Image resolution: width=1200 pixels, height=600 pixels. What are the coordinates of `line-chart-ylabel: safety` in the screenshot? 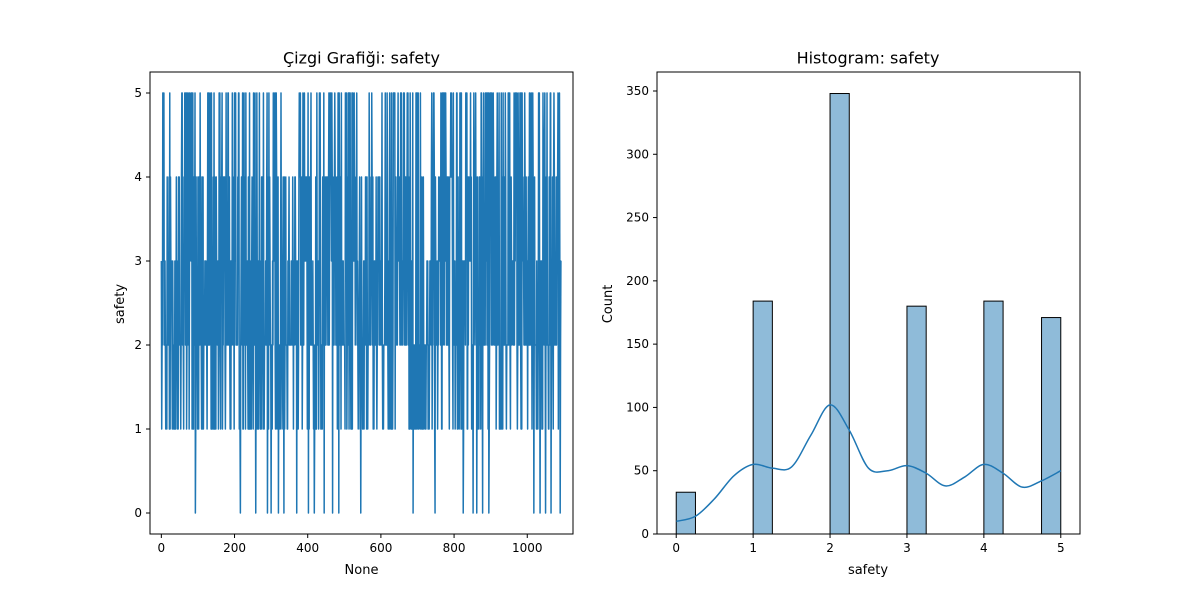 It's located at (120, 304).